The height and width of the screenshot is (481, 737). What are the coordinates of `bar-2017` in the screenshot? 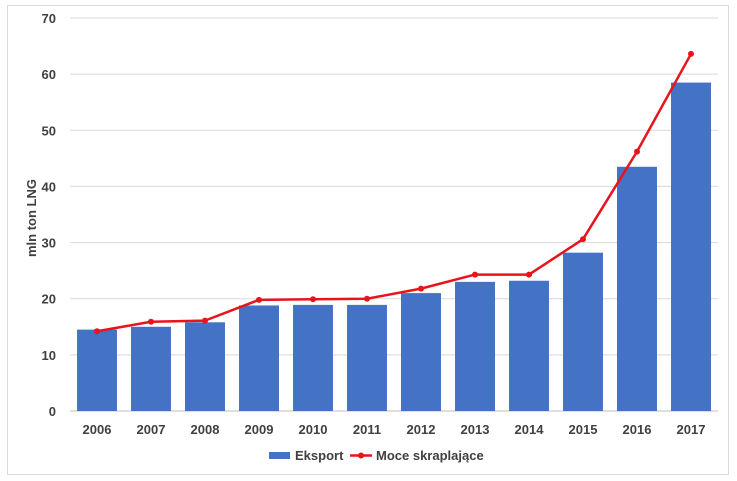 It's located at (691, 247).